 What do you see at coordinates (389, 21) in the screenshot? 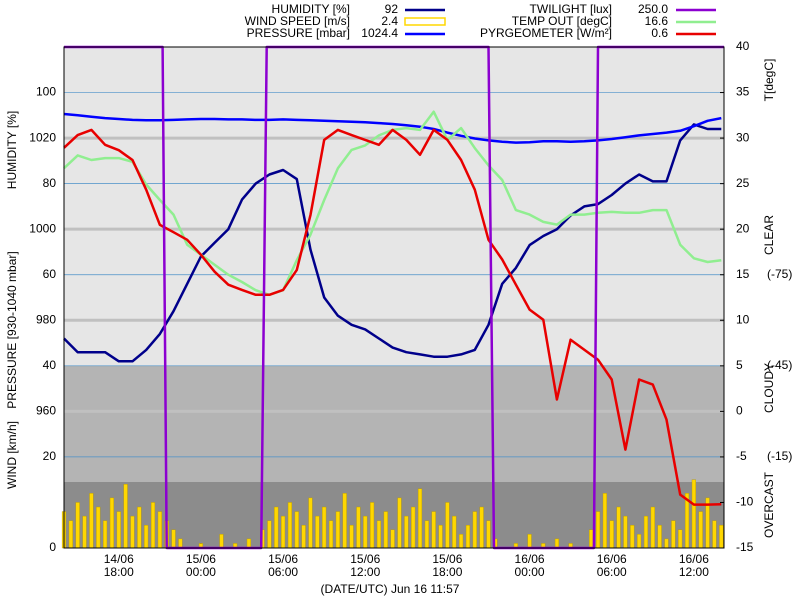
I see `legend-value: 2.4` at bounding box center [389, 21].